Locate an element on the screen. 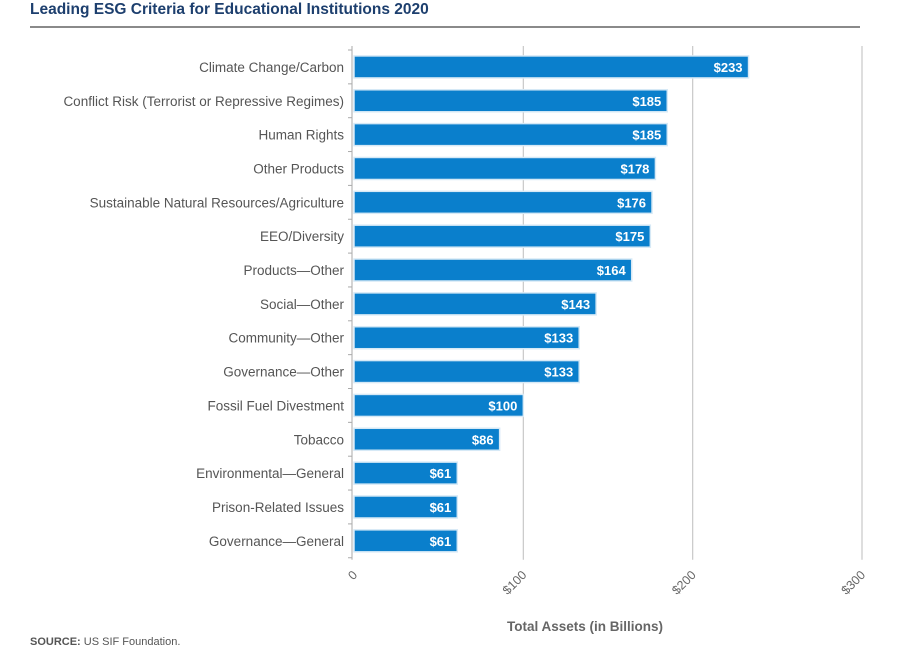  x-tick-label: $300 is located at coordinates (854, 583).